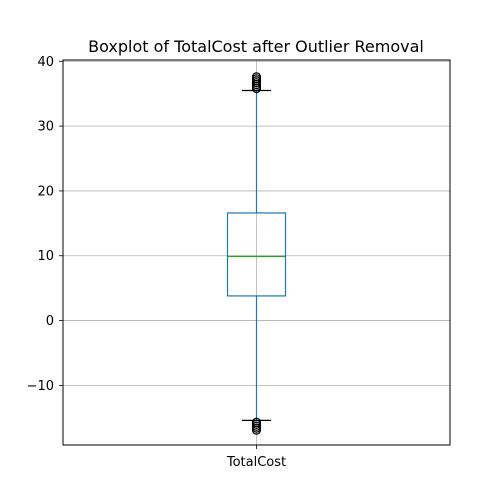 The width and height of the screenshot is (500, 500). Describe the element at coordinates (50, 321) in the screenshot. I see `y-tick-label: 0` at that location.